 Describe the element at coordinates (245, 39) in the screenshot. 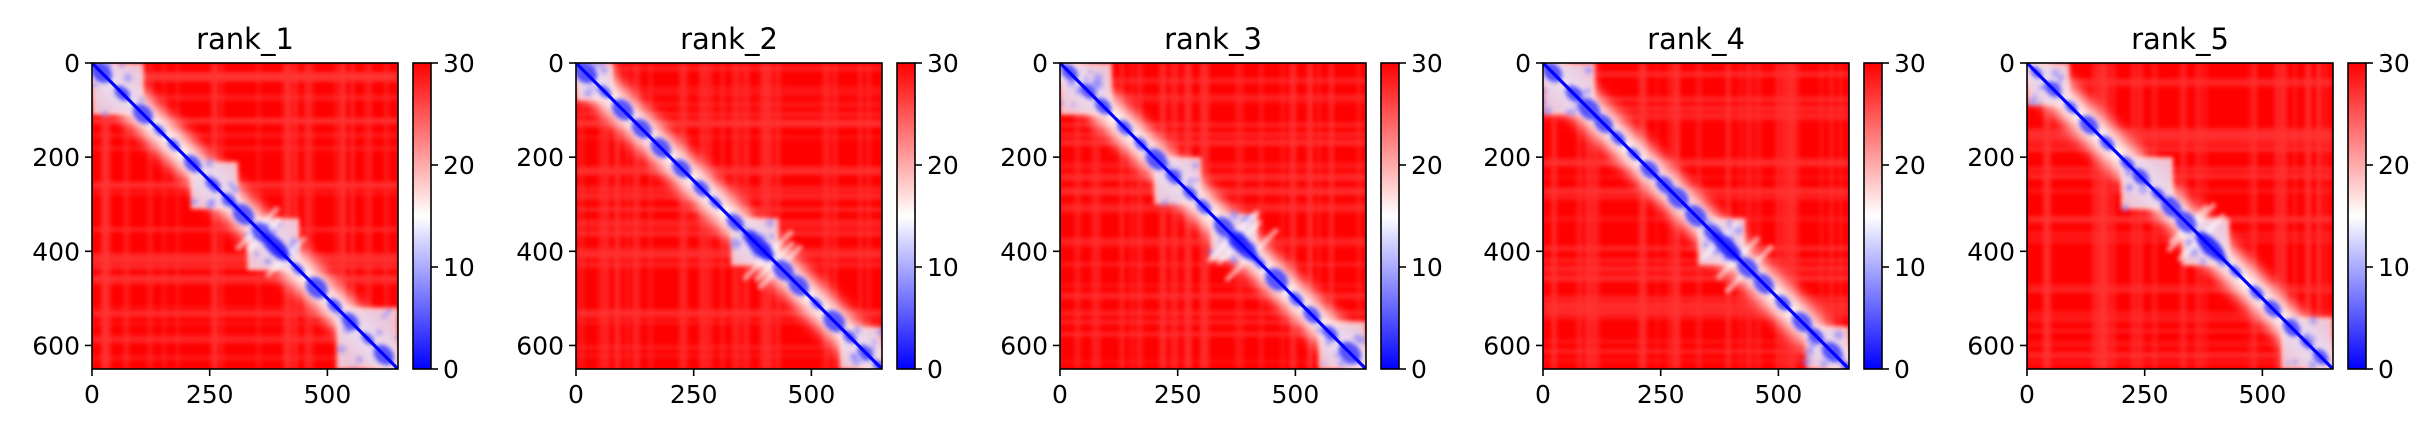

I see `panel-title: rank_1` at that location.